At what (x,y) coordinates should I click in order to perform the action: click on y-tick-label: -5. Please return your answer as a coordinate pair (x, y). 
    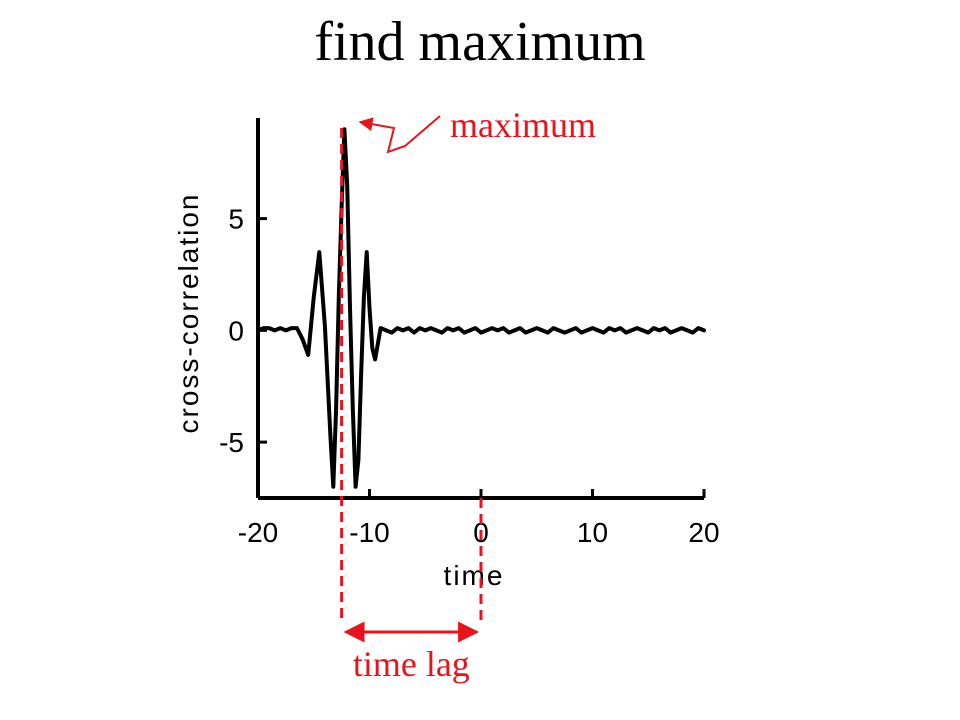
    Looking at the image, I should click on (231, 442).